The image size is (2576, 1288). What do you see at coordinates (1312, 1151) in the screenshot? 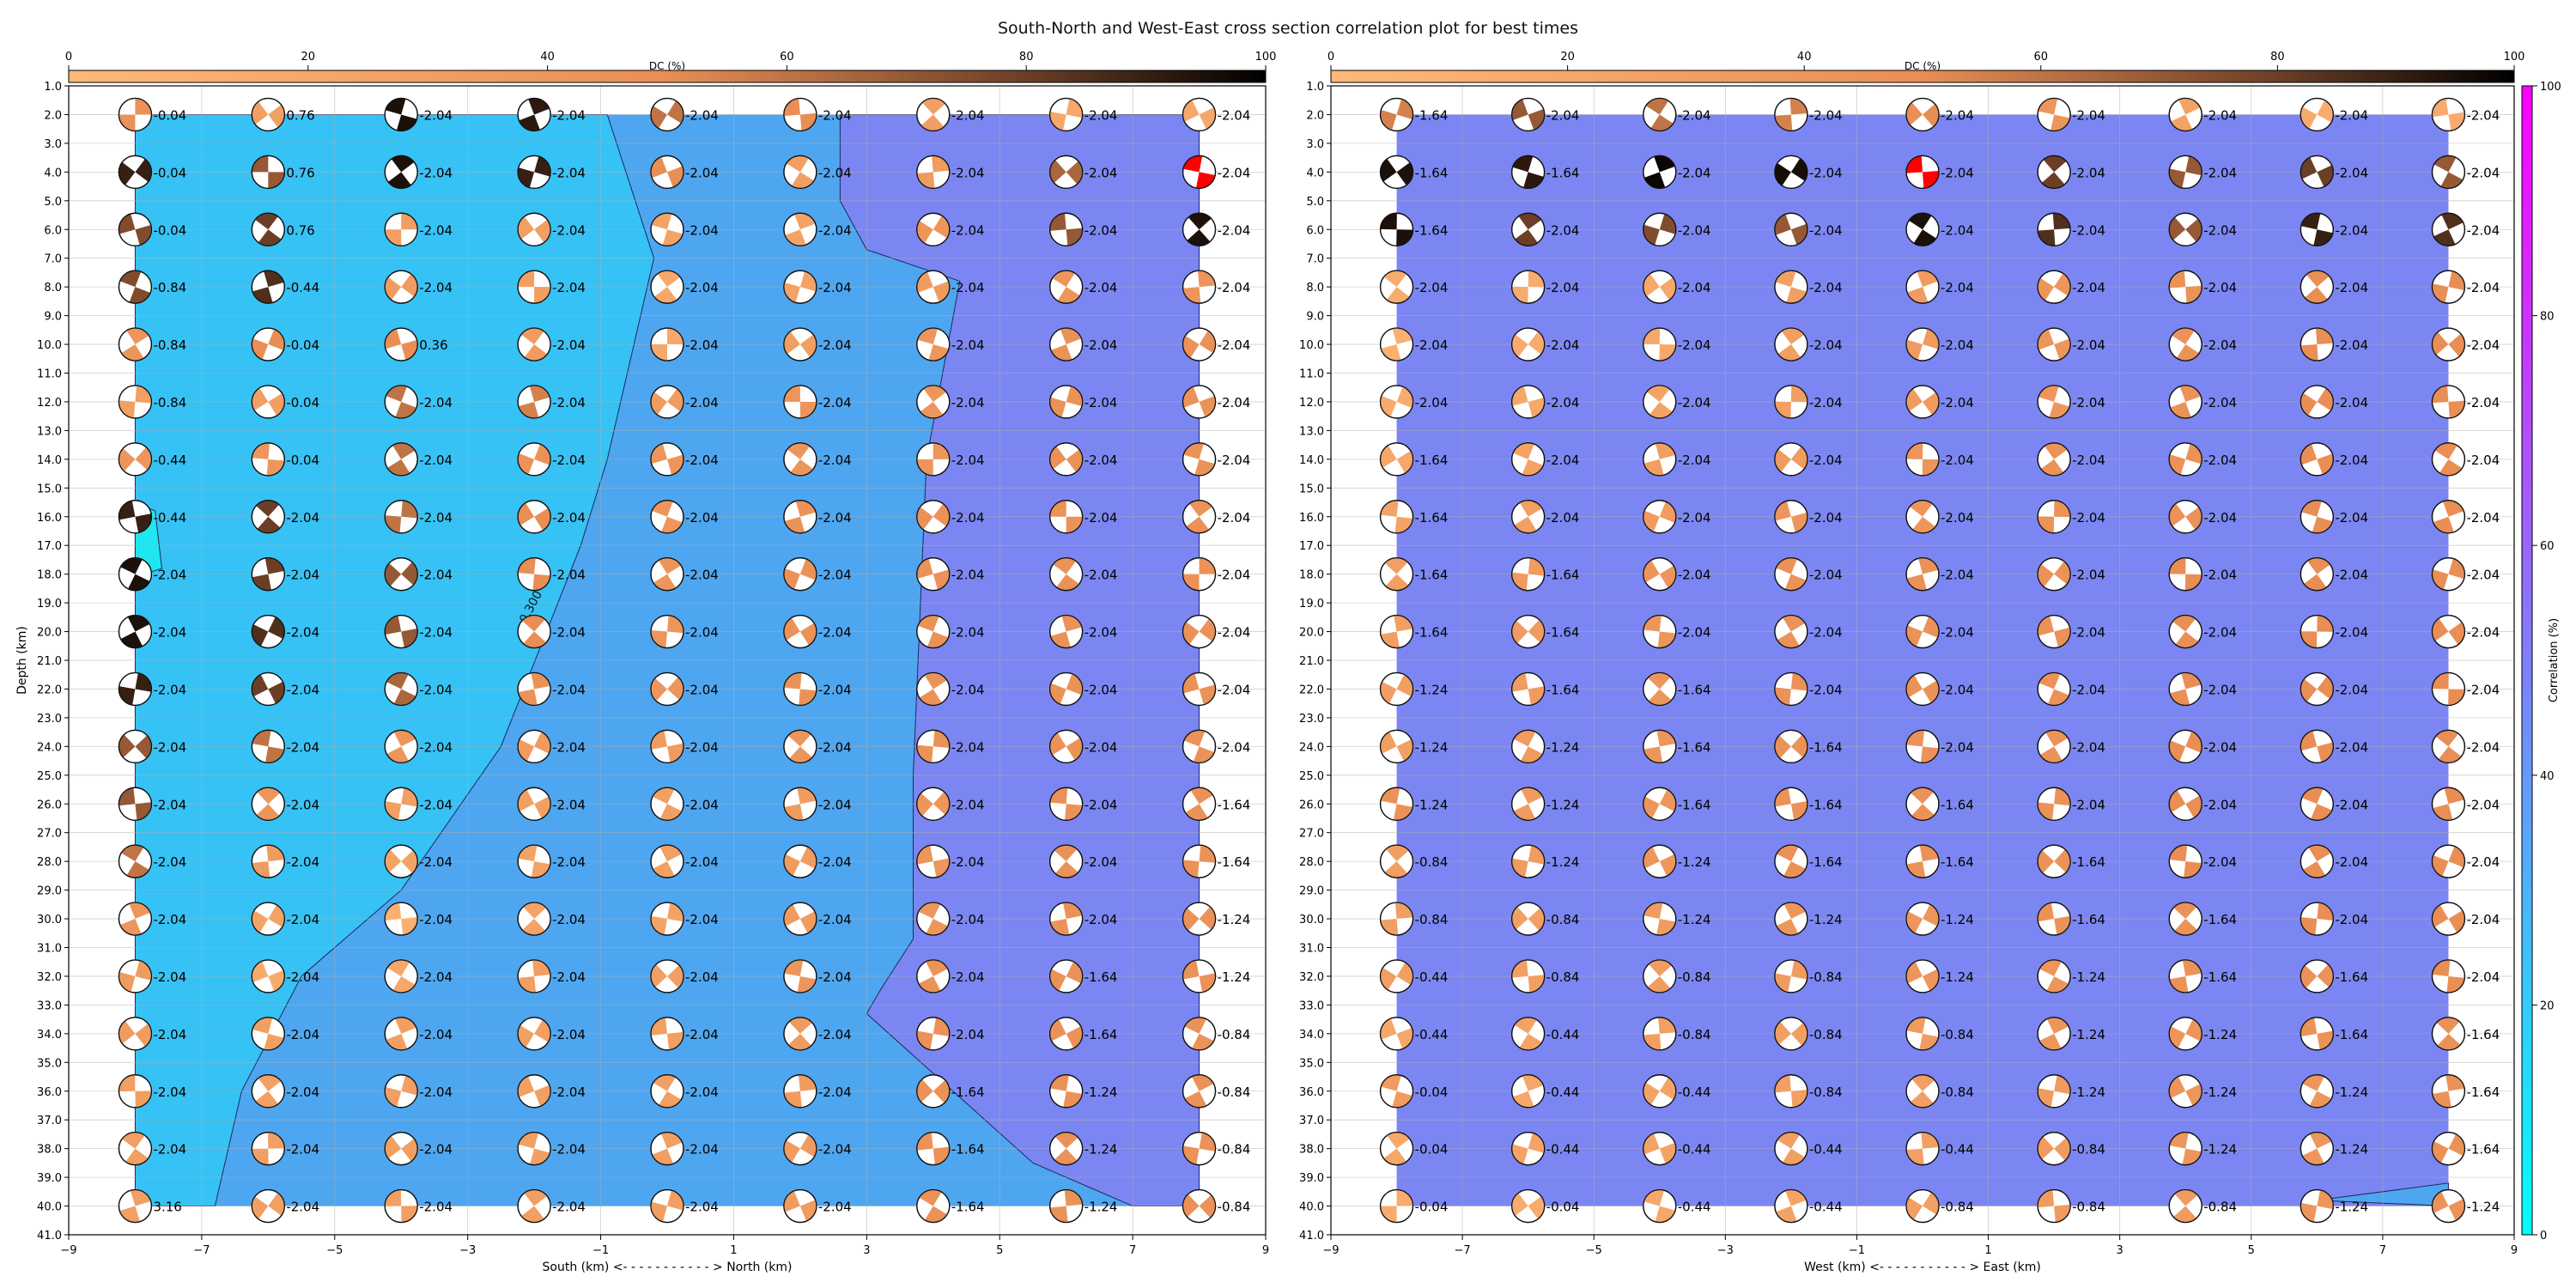
I see `y-tick-label: 38.0` at bounding box center [1312, 1151].